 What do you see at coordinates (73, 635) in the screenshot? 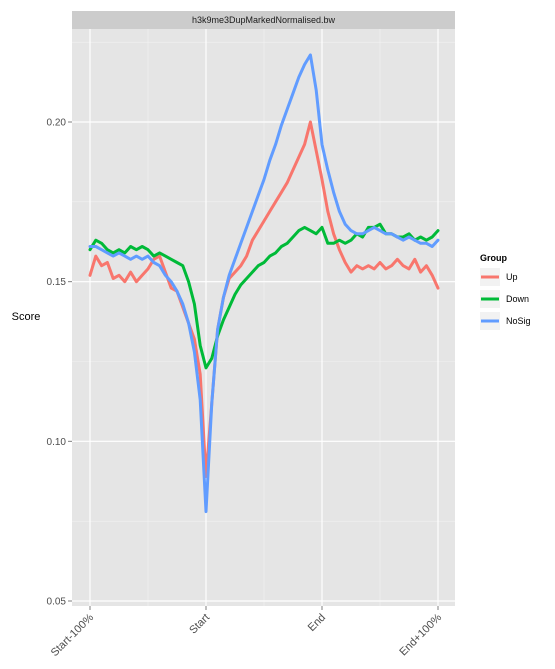
I see `x-tick-label: Start-100%` at bounding box center [73, 635].